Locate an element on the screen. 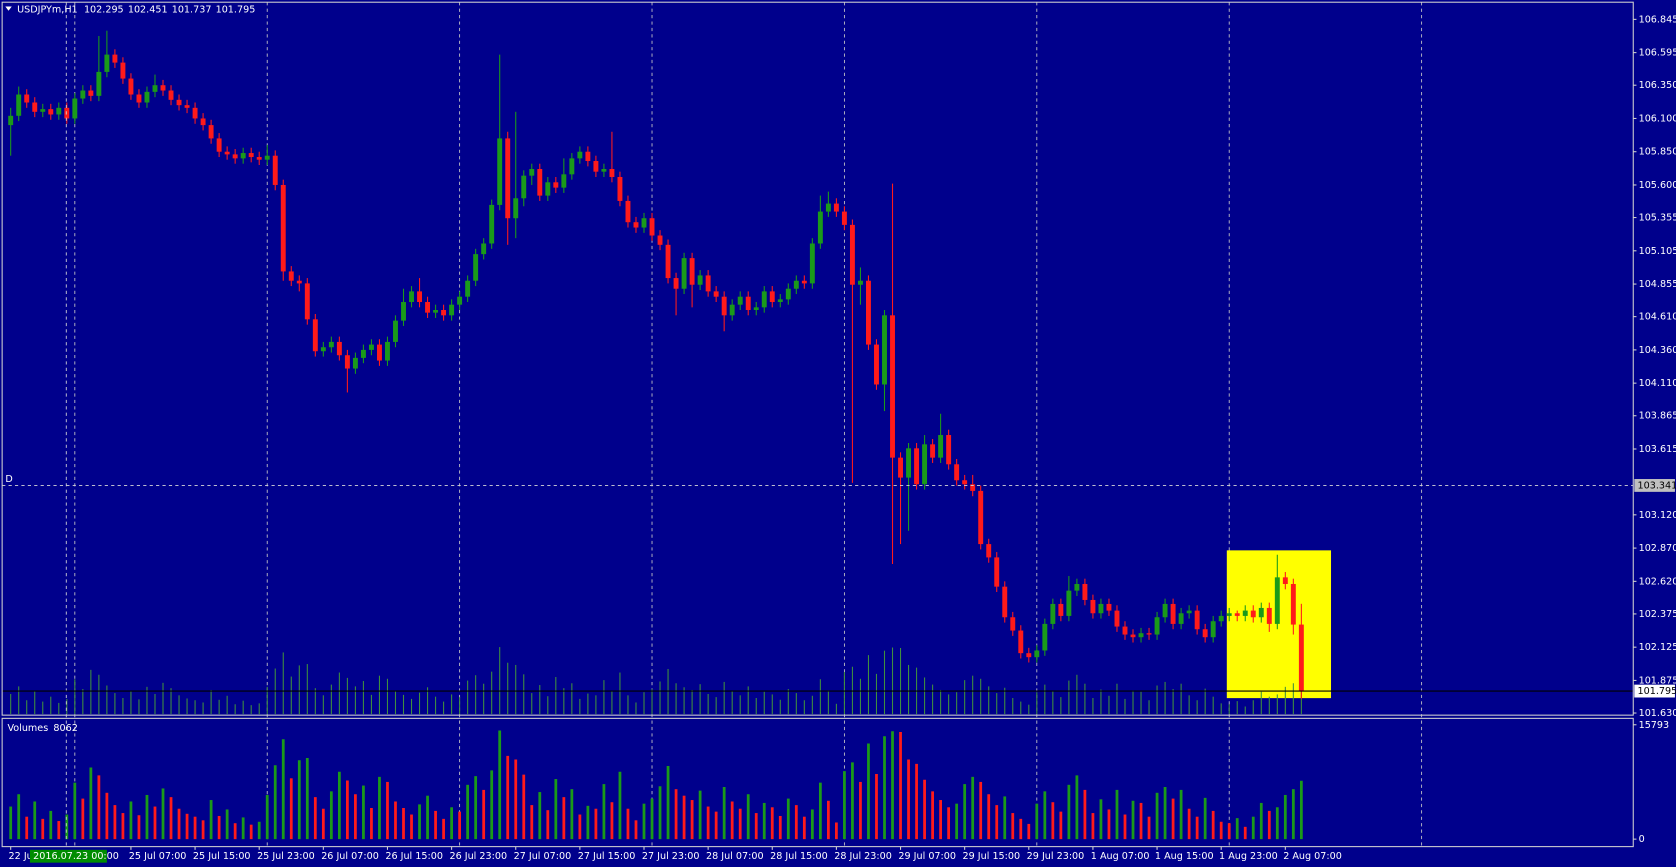  menu-arrow is located at coordinates (8, 8).